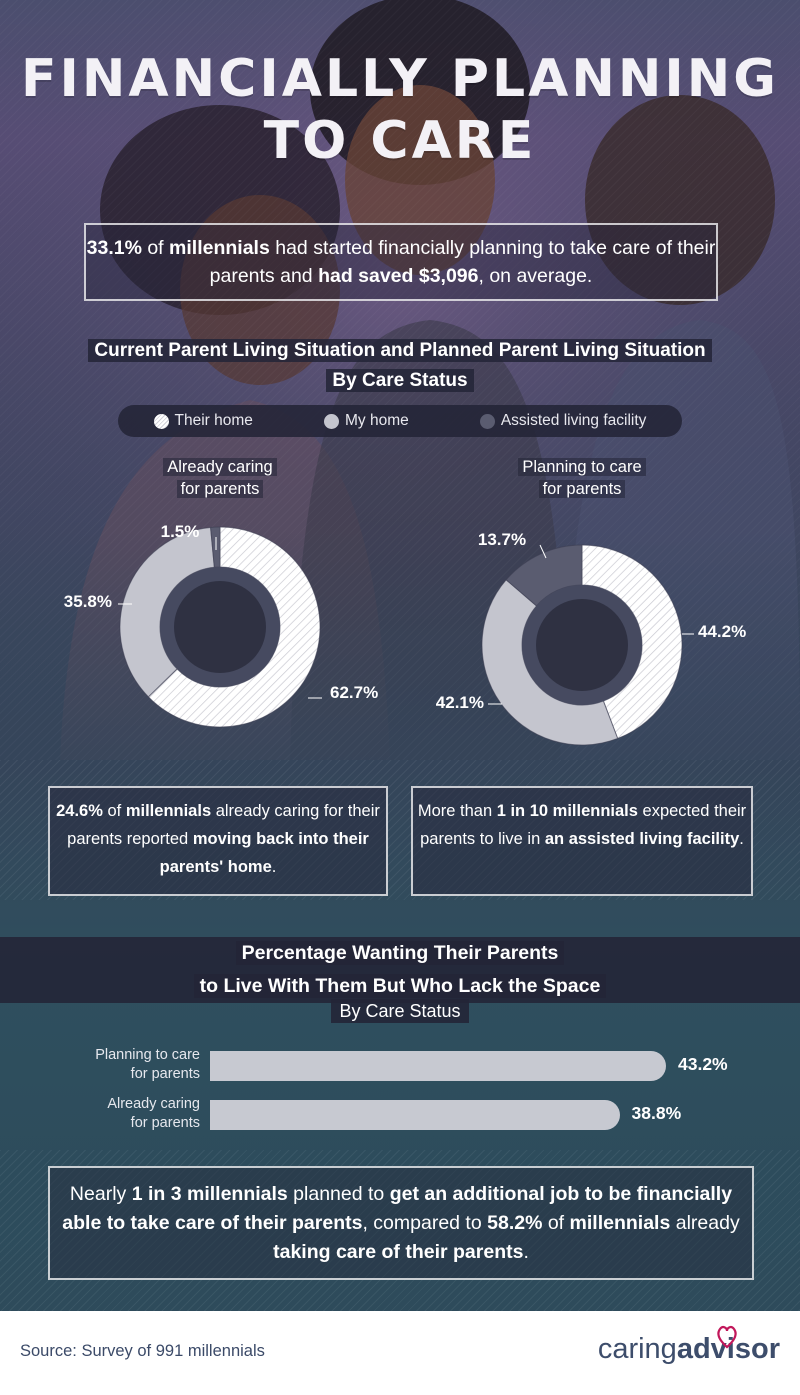 The height and width of the screenshot is (1395, 800). Describe the element at coordinates (114, 248) in the screenshot. I see `lead-stat: 33.1%` at that location.